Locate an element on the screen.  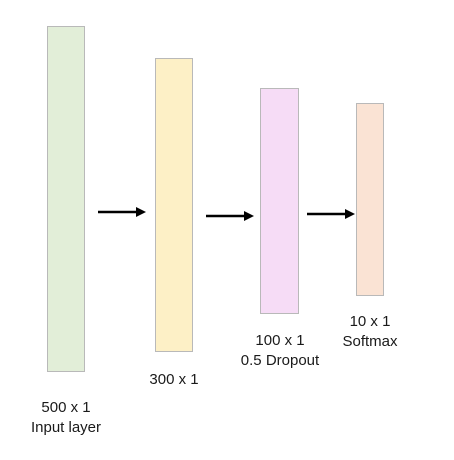
softmax-layer-block is located at coordinates (370, 199).